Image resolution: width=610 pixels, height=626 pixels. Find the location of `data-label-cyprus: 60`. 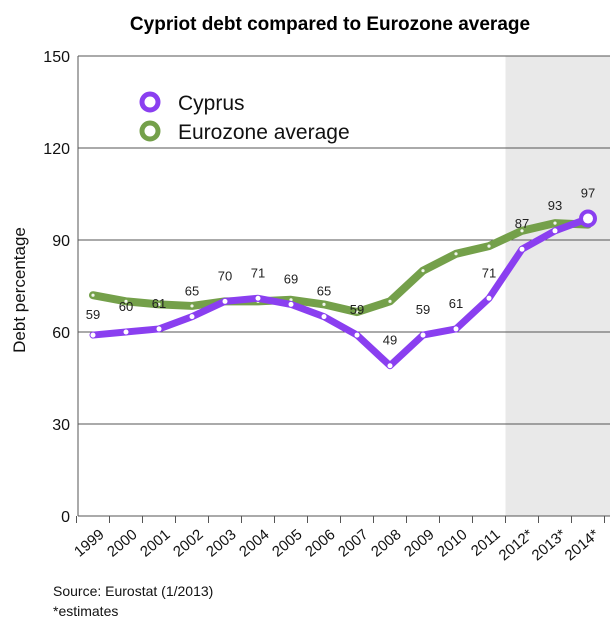

data-label-cyprus: 60 is located at coordinates (126, 306).